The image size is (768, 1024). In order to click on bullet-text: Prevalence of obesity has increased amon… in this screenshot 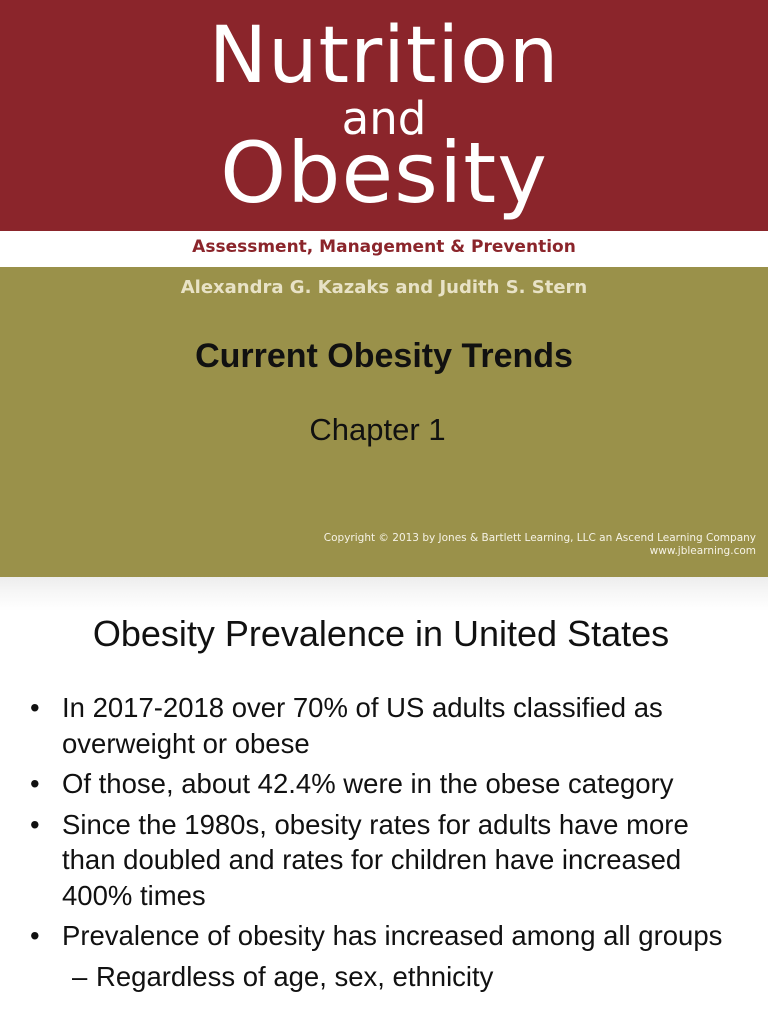, I will do `click(392, 935)`.